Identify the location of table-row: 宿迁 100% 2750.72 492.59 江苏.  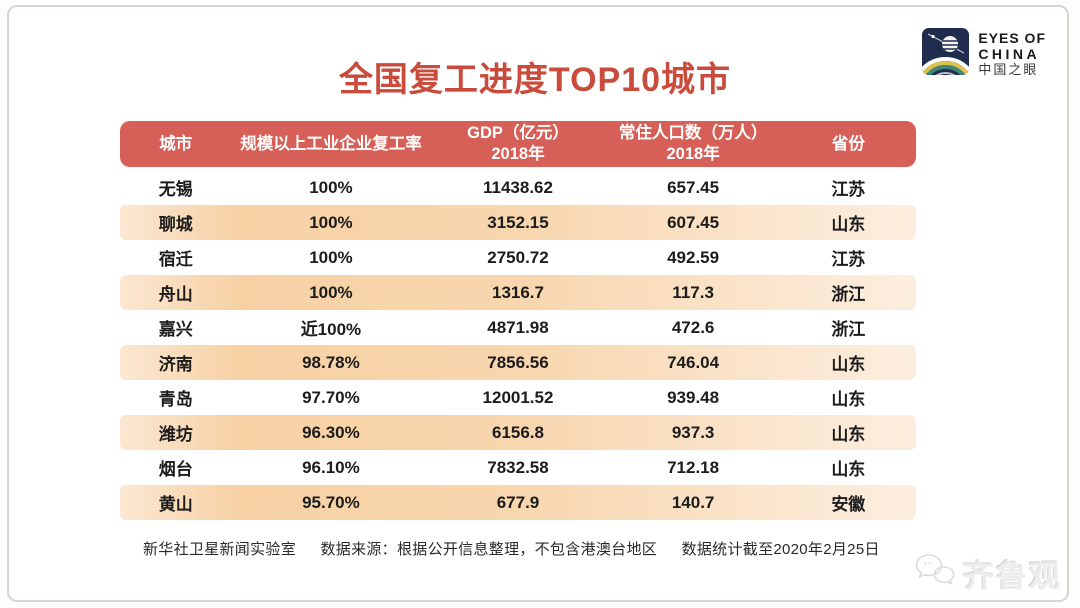
(518, 257).